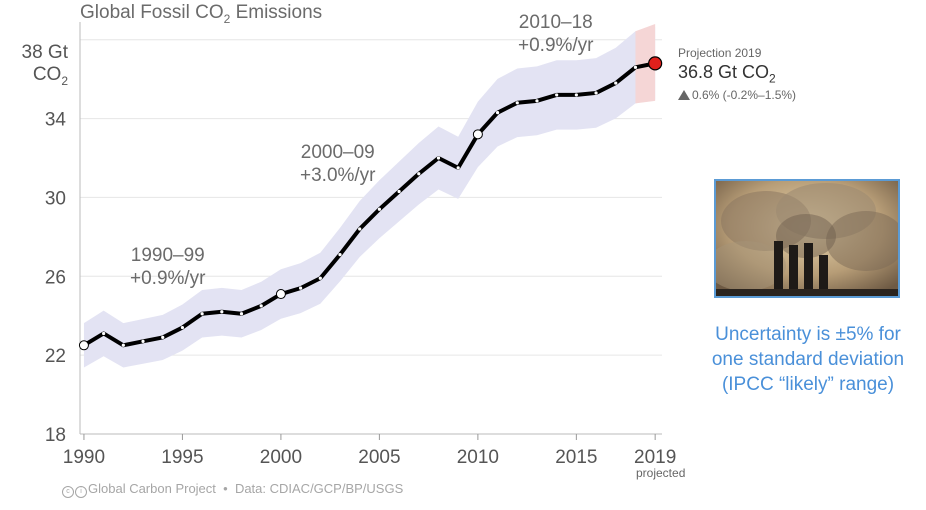 This screenshot has width=926, height=510. What do you see at coordinates (55, 356) in the screenshot?
I see `y-tick-label: 22` at bounding box center [55, 356].